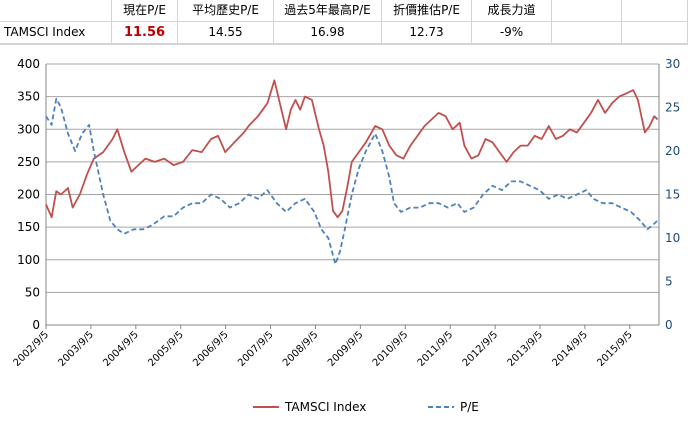  What do you see at coordinates (481, 349) in the screenshot?
I see `x-tick-label: 2012/9/5` at bounding box center [481, 349].